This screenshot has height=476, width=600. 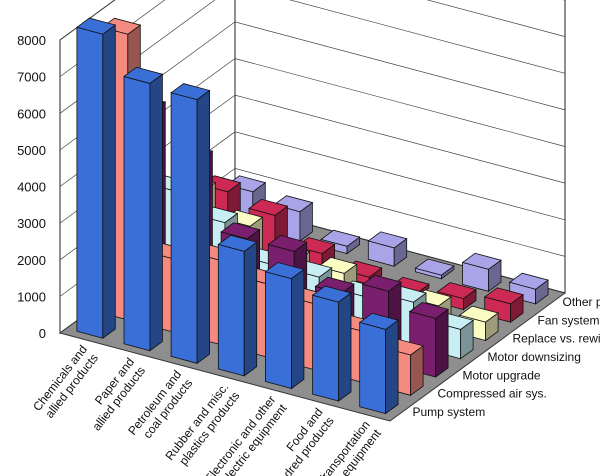 What do you see at coordinates (569, 320) in the screenshot?
I see `series-label: Fan system` at bounding box center [569, 320].